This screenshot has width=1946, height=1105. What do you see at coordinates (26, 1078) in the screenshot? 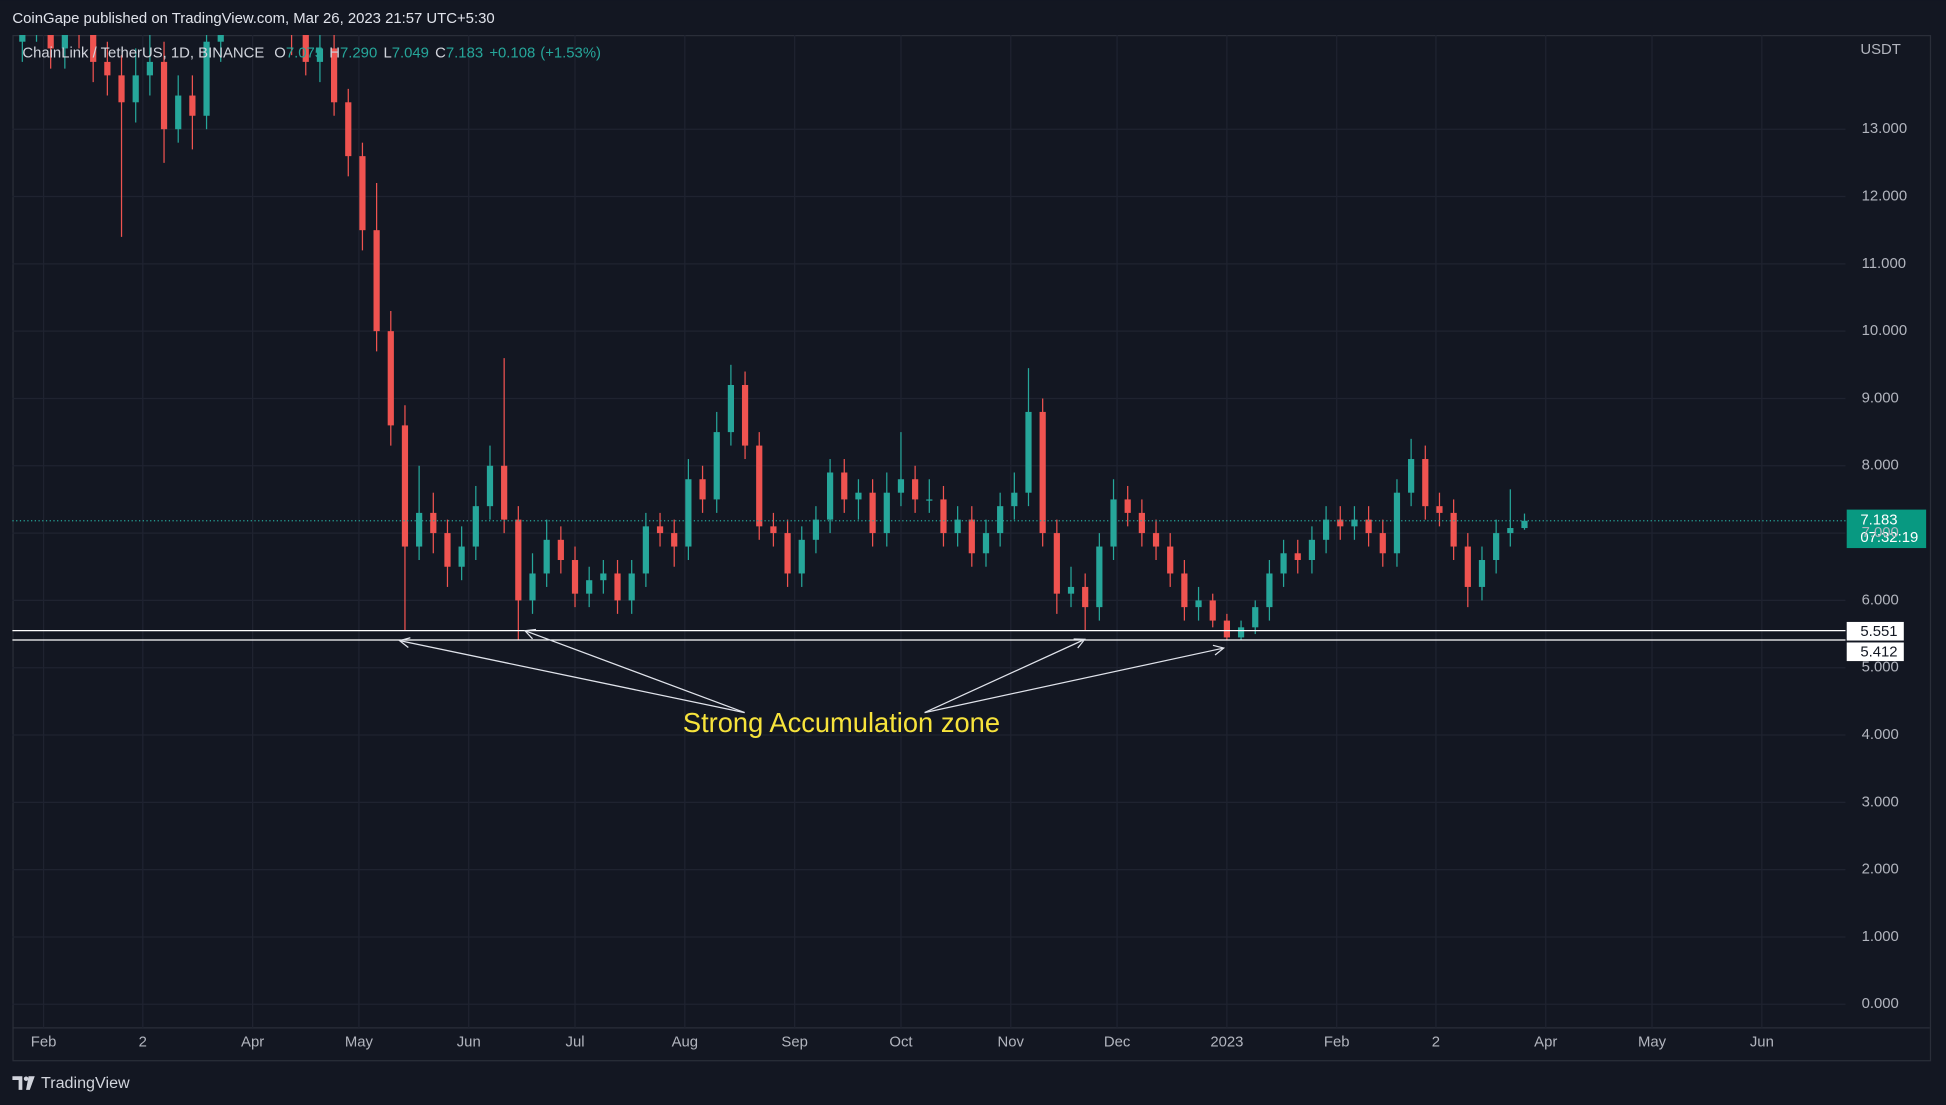
I see `logo-part` at bounding box center [26, 1078].